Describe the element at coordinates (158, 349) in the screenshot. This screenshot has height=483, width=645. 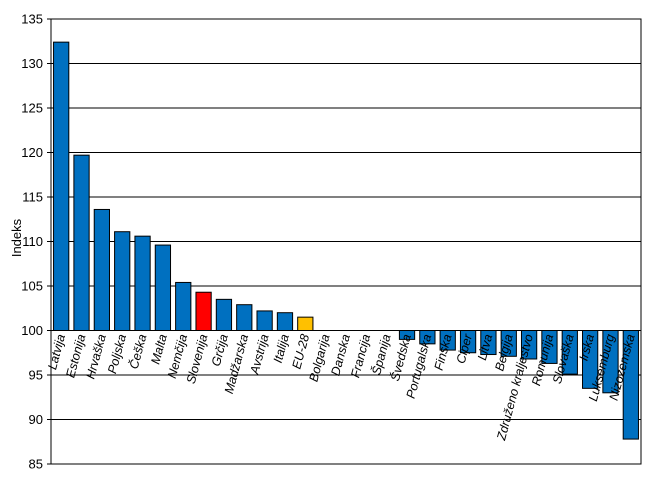
I see `category-label: Malta` at that location.